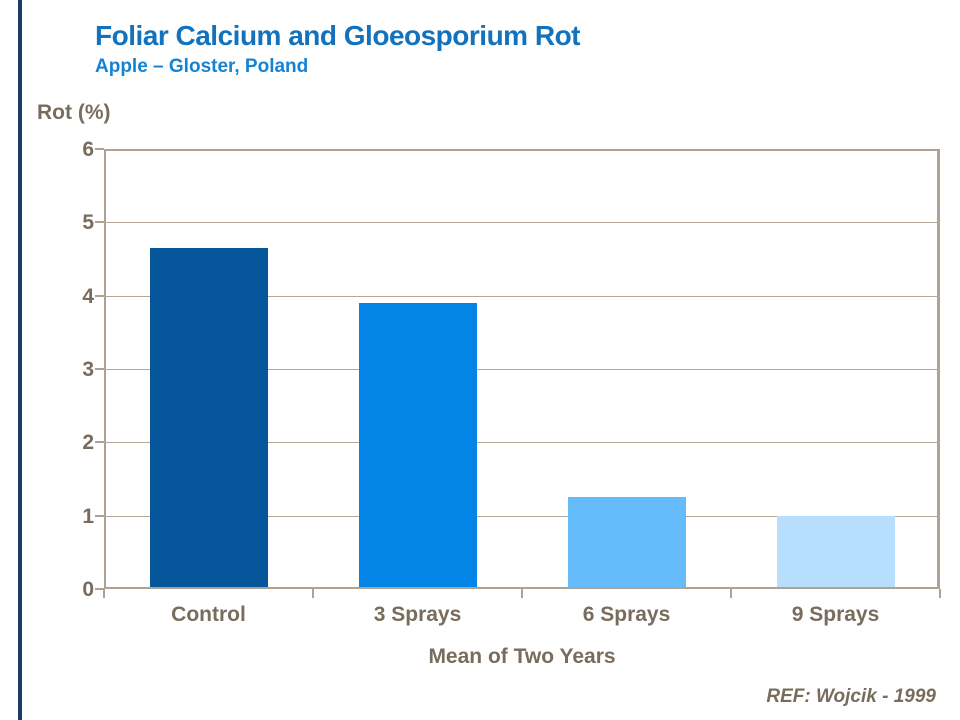 Image resolution: width=960 pixels, height=720 pixels. I want to click on xtick-label-control: Control, so click(208, 614).